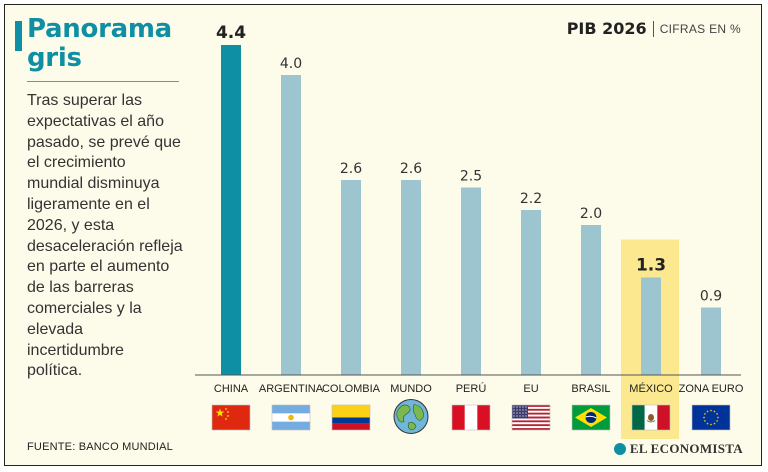  I want to click on chart-heading: PIB 2026 CIFRAS EN %, so click(654, 28).